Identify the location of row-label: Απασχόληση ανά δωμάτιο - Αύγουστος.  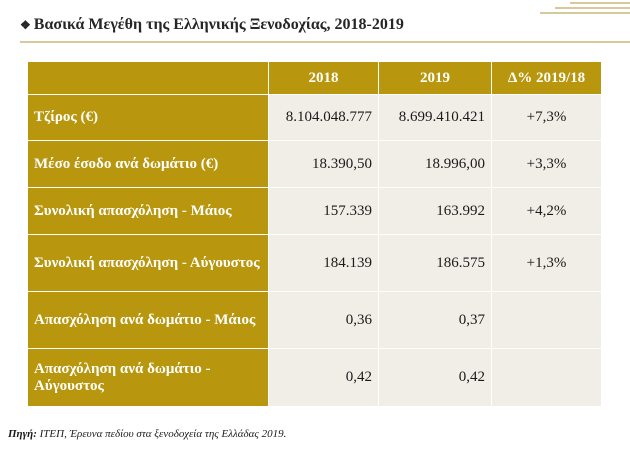
(148, 378).